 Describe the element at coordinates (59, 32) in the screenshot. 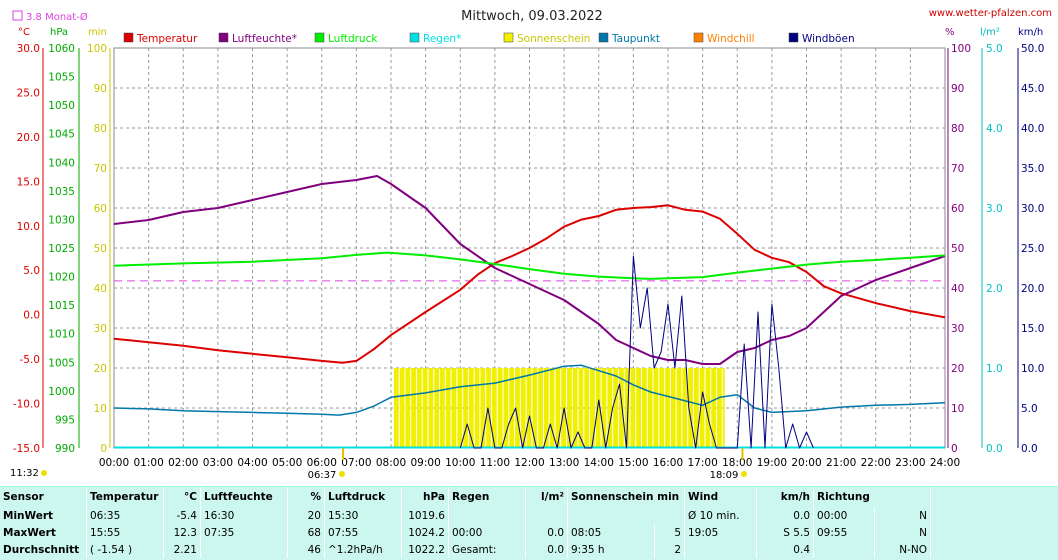

I see `unit-pressure: hPa` at that location.